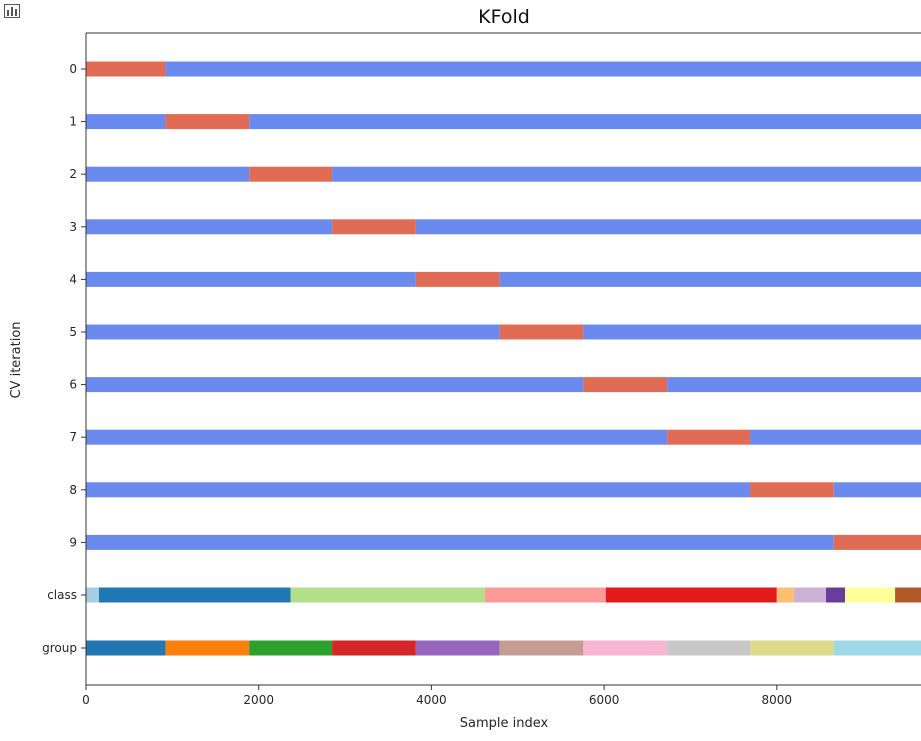  Describe the element at coordinates (73, 279) in the screenshot. I see `iteration-4-tick-label: 4` at that location.